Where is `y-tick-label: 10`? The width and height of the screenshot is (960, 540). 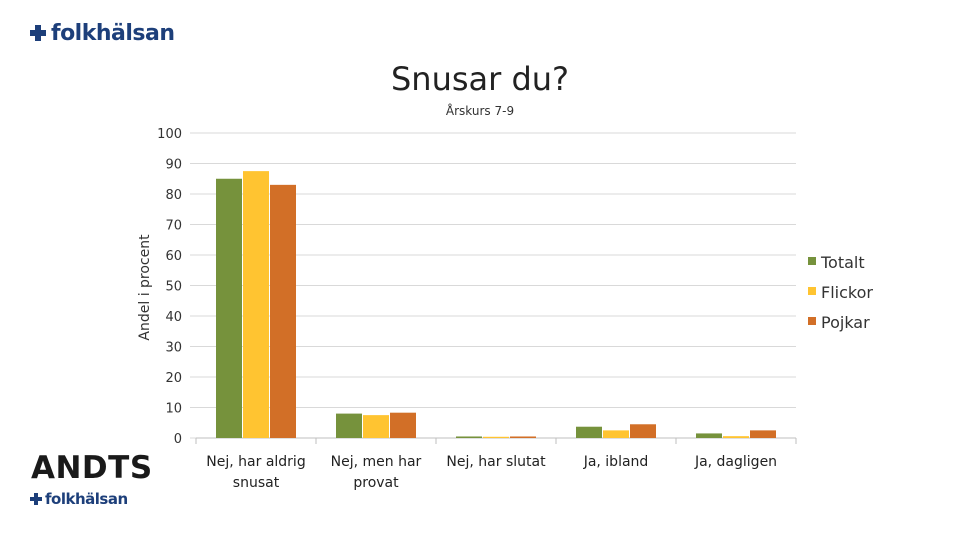
y-tick-label: 10 is located at coordinates (173, 409).